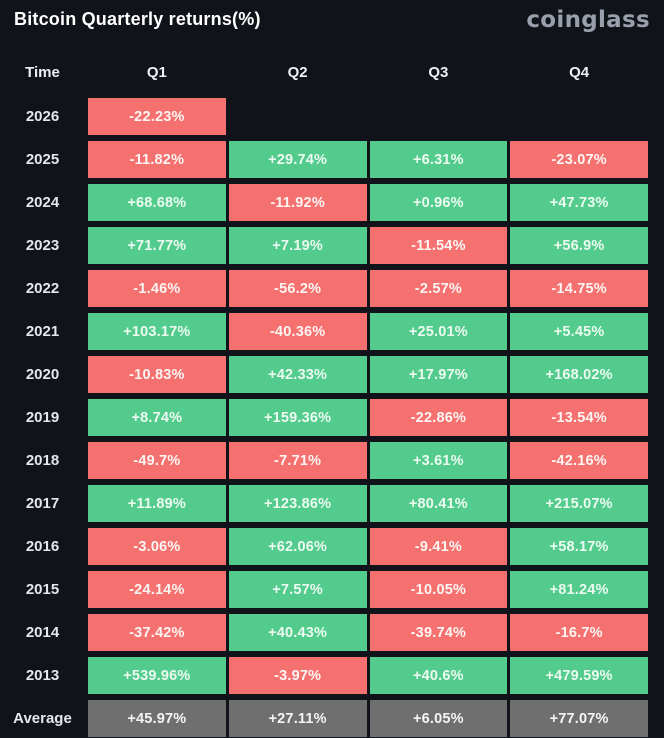 The image size is (664, 738). I want to click on table-row: 2023 +71.77% +7.19% -11.54% +56.9%, so click(332, 245).